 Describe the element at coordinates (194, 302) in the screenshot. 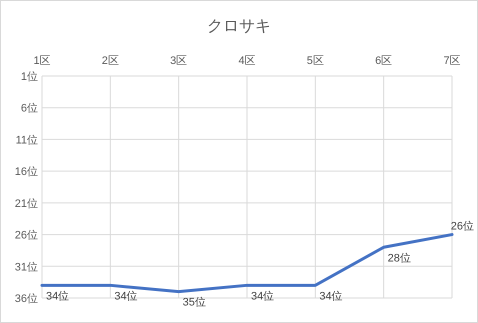

I see `data-label: 35位` at that location.